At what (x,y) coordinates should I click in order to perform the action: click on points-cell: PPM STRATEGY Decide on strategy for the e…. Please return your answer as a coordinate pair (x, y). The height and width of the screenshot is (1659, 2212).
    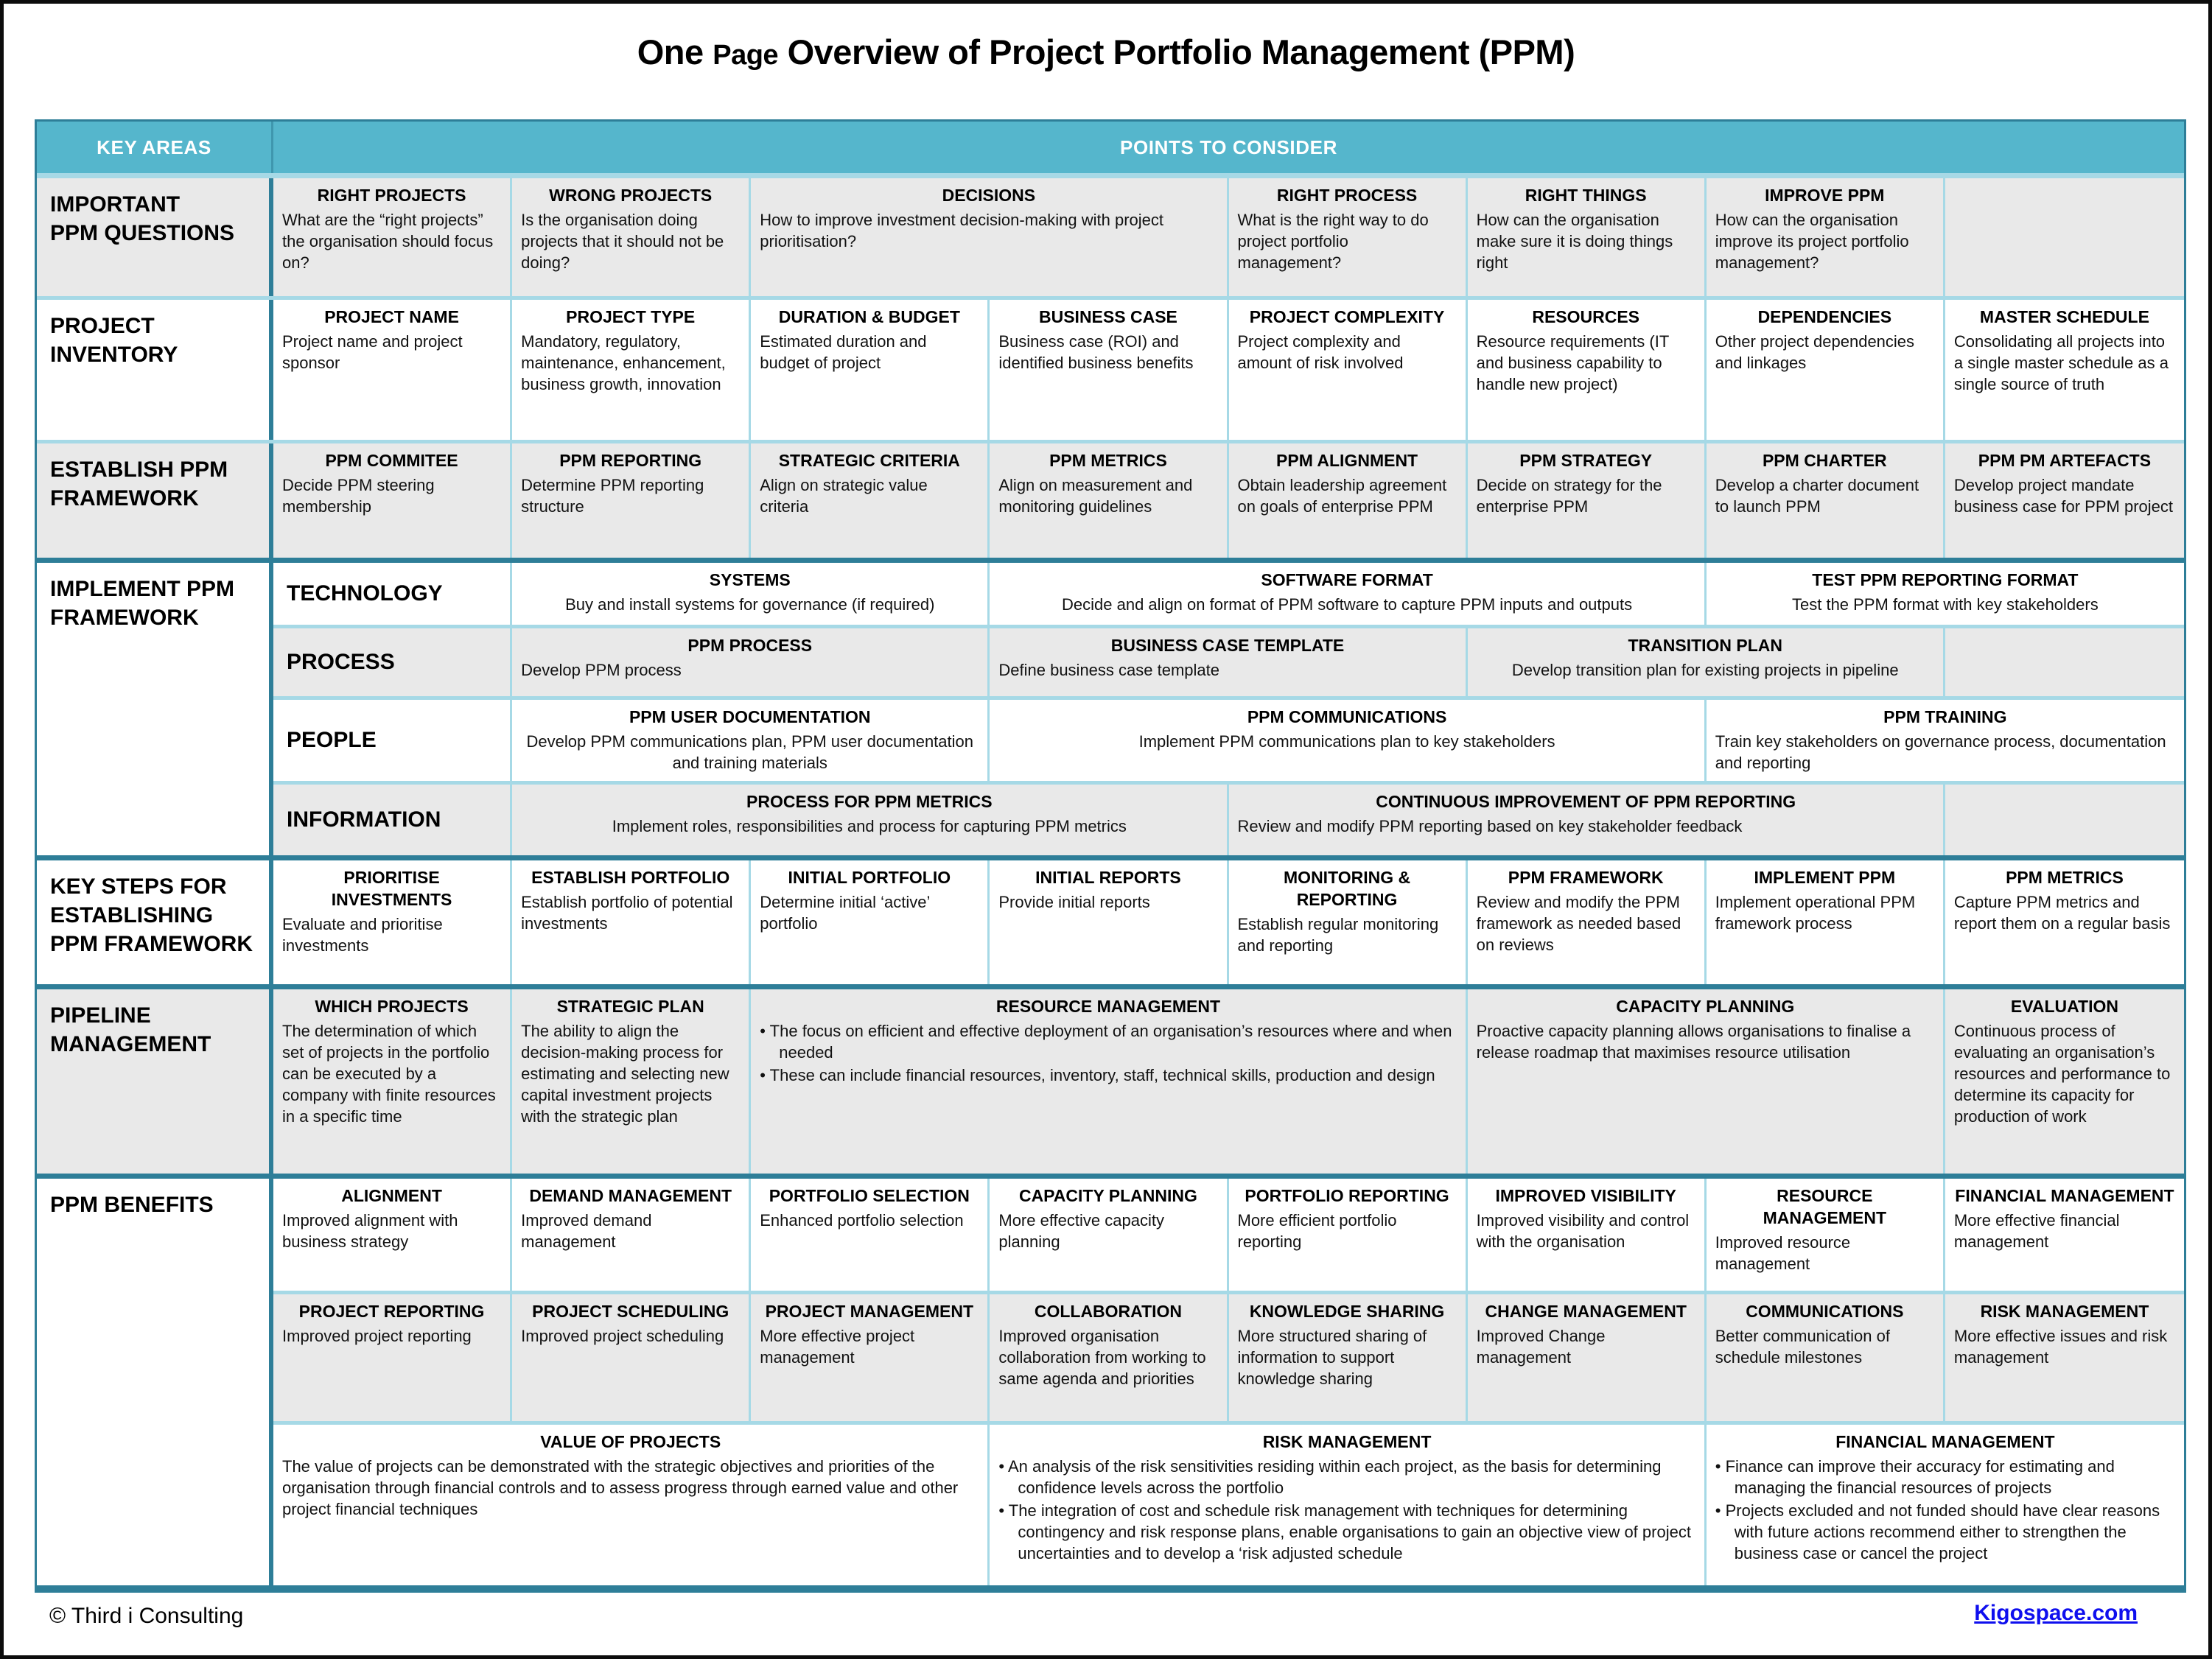
    Looking at the image, I should click on (1587, 501).